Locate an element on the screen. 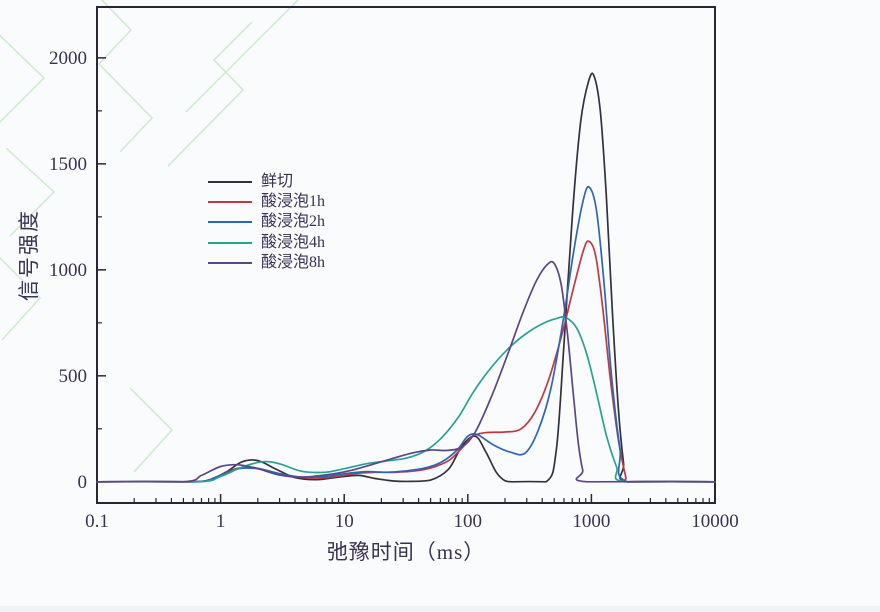 The width and height of the screenshot is (880, 612). legend-item-label: 酸浸泡2h is located at coordinates (293, 222).